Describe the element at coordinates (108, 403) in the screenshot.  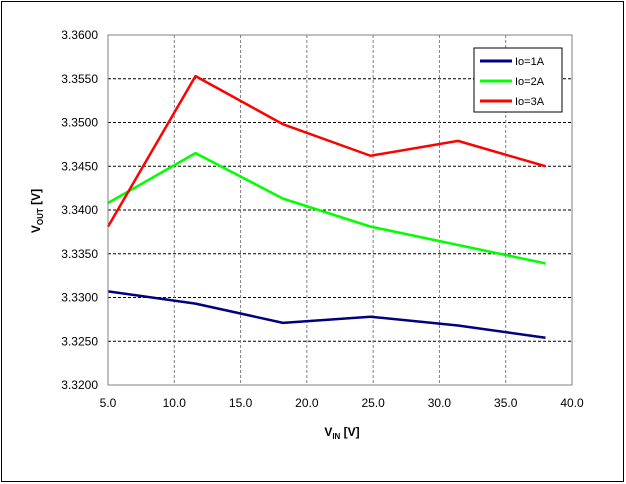
I see `x-tick-label: 5.0` at that location.